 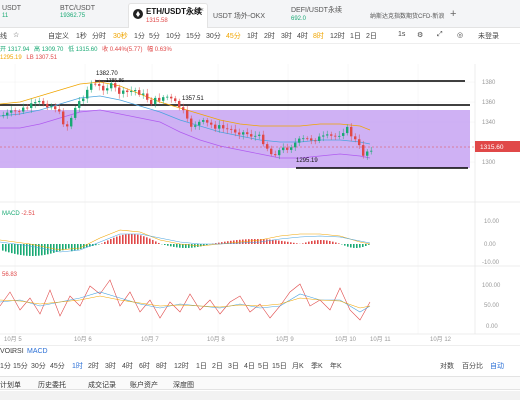 I want to click on add-tab-icon: +, so click(x=453, y=14).